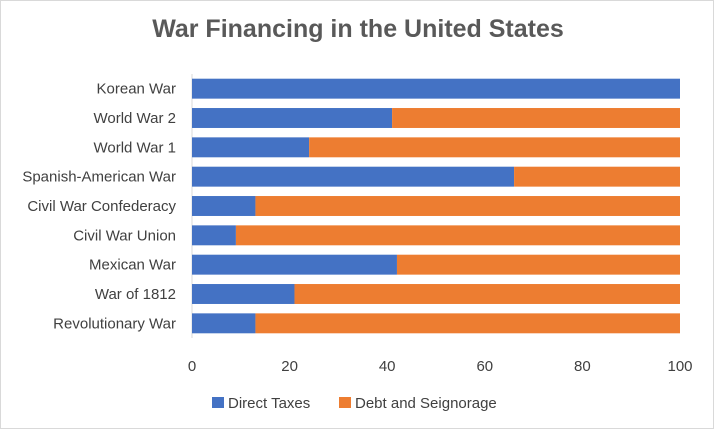 This screenshot has width=714, height=430. I want to click on category-label: Korean War, so click(136, 89).